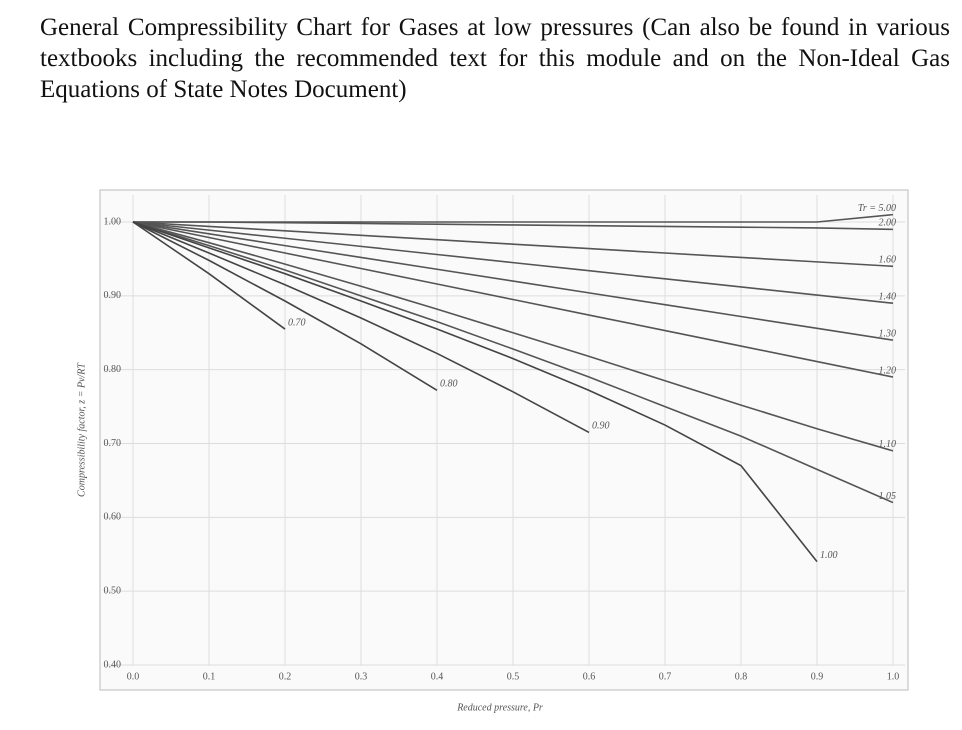 Image resolution: width=962 pixels, height=730 pixels. What do you see at coordinates (888, 370) in the screenshot?
I see `series-label: 1.20` at bounding box center [888, 370].